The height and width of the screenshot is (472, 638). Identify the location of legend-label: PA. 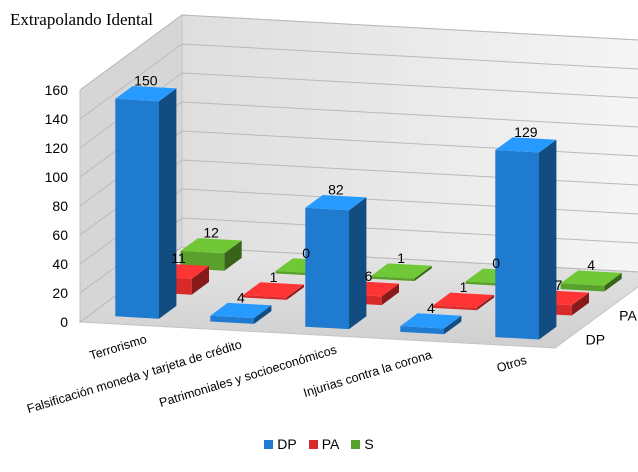
(330, 444).